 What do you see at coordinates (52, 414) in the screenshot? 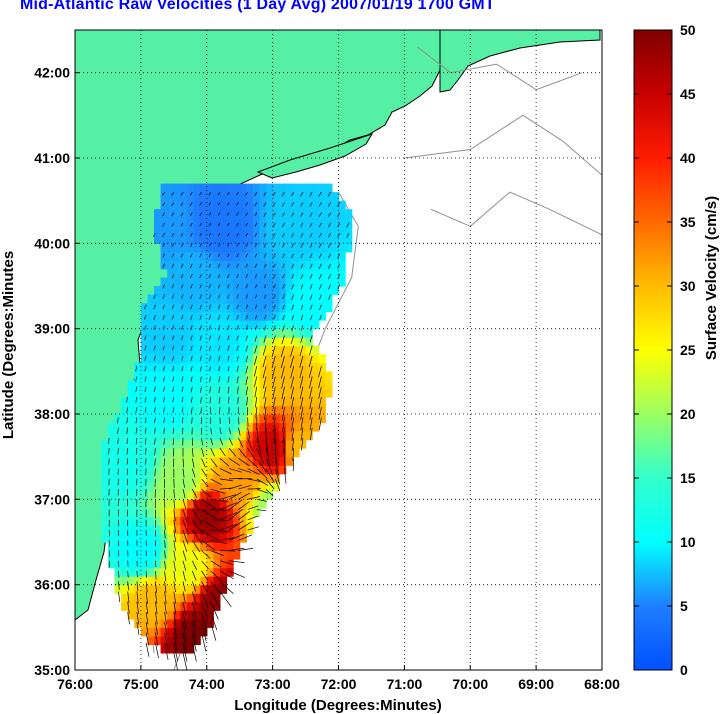
I see `lat-tick-label: 38:00` at bounding box center [52, 414].